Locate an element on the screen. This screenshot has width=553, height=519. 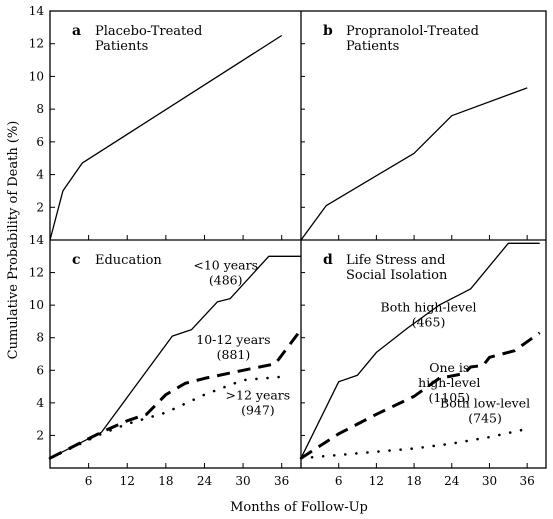
series-annotation: One is is located at coordinates (449, 367).